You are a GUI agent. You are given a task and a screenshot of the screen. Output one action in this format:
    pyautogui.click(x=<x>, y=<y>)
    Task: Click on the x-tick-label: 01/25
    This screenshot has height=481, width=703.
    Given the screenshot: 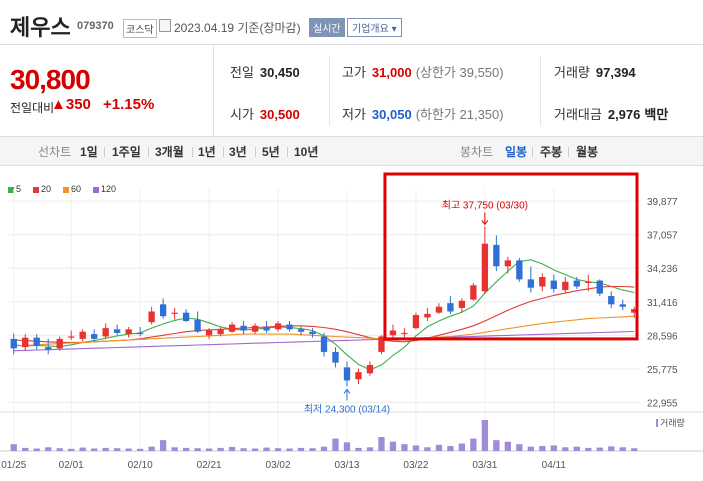 What is the action you would take?
    pyautogui.click(x=13, y=465)
    